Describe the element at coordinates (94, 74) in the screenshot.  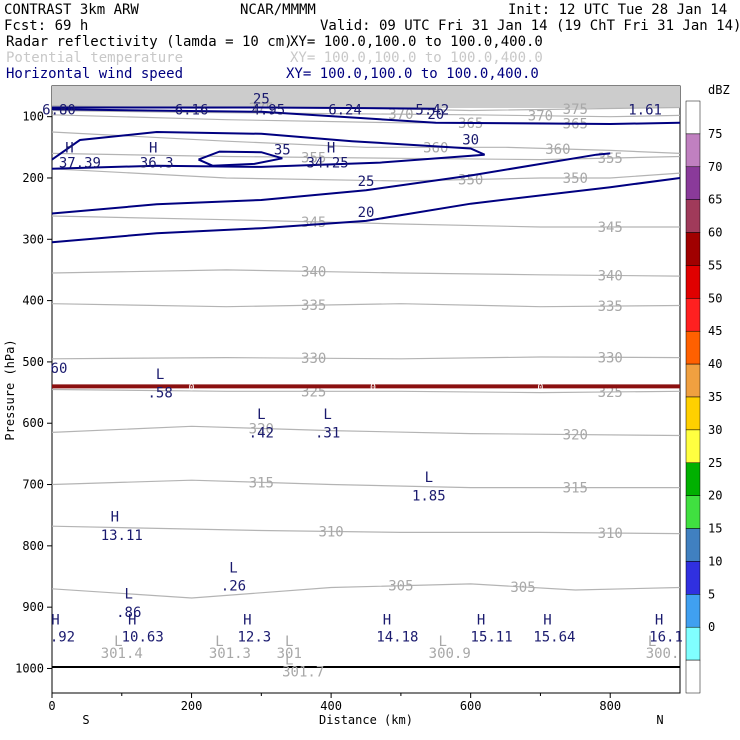
I see `legend-wind: Horizontal wind speed` at that location.